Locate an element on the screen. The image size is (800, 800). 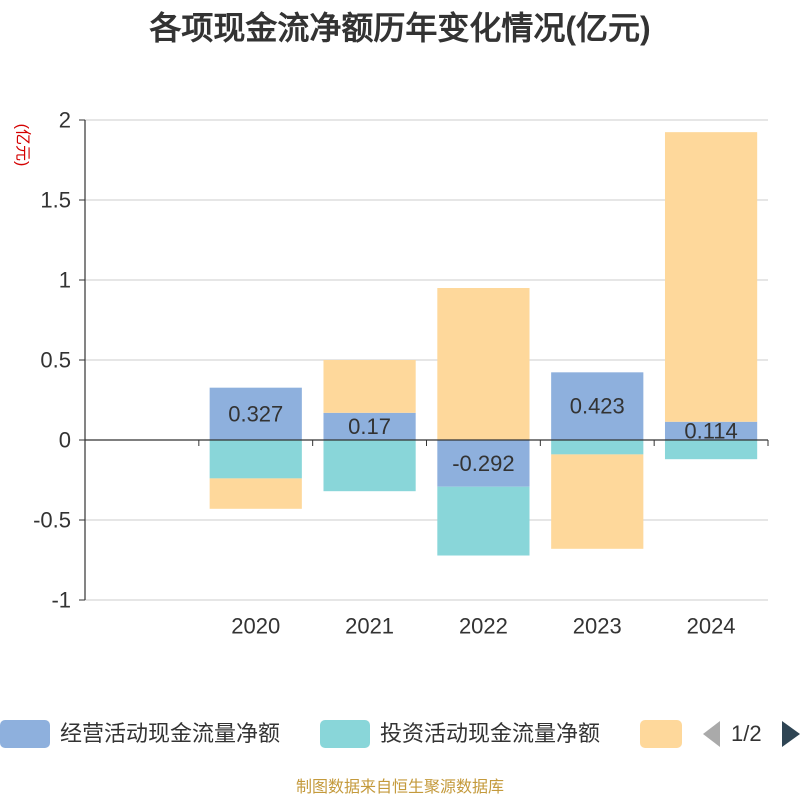
x-tick-label: 2024 is located at coordinates (711, 626).